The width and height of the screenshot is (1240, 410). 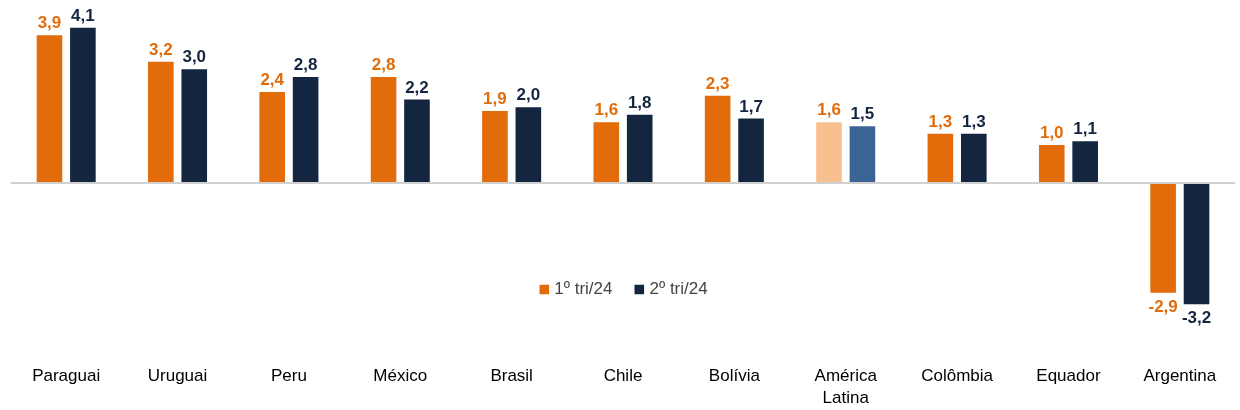 I want to click on x-tick-label: Peru, so click(x=288, y=375).